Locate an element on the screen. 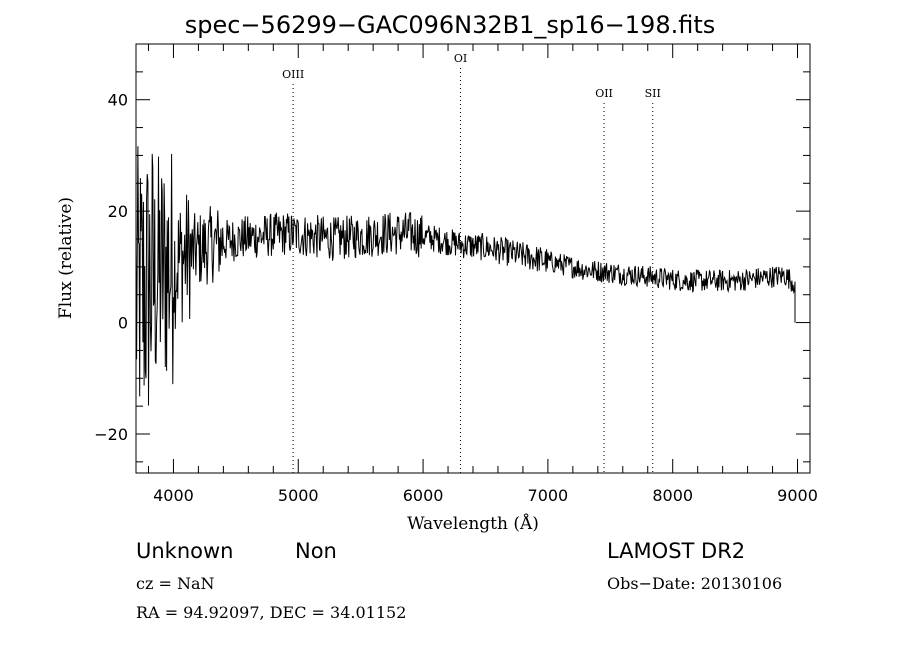  y-tick-label: 0 is located at coordinates (123, 323).